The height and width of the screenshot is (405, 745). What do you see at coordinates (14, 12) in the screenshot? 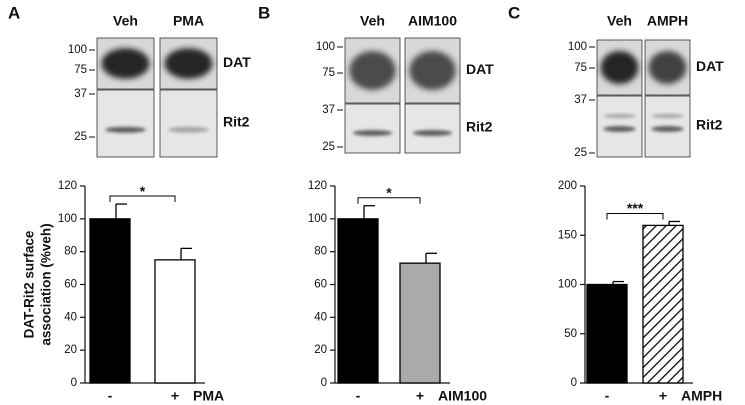
I see `panel-letter: A` at bounding box center [14, 12].